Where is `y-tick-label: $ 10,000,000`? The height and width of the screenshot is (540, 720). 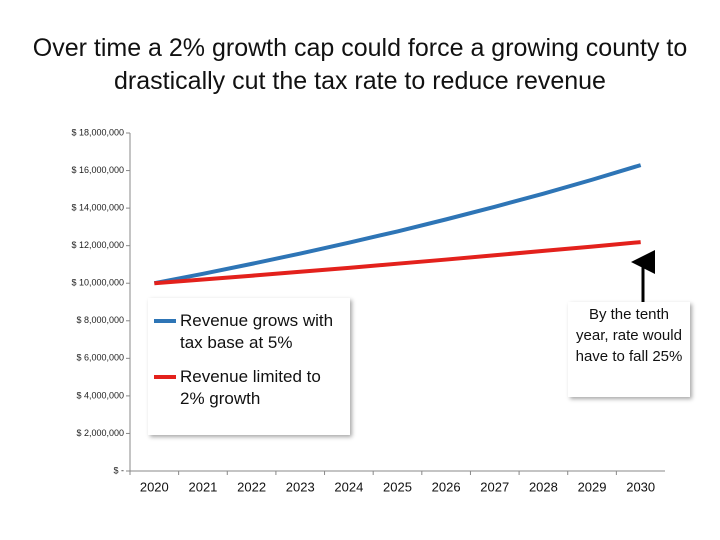 y-tick-label: $ 10,000,000 is located at coordinates (97, 283).